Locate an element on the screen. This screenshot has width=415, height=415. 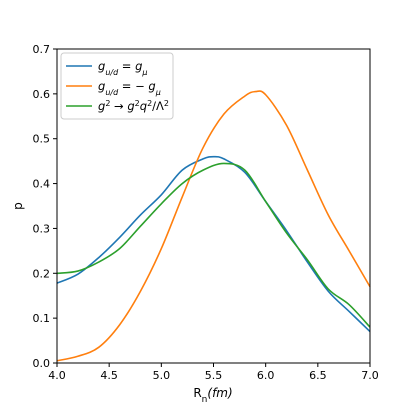
legend-label-1: gu/d = gμ is located at coordinates (123, 68).